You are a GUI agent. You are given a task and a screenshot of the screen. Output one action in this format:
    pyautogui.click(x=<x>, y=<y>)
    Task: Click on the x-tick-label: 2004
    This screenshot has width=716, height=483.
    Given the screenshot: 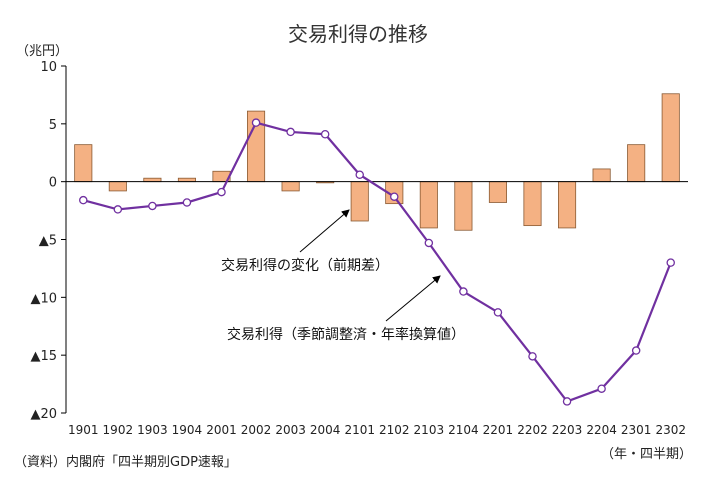 What is the action you would take?
    pyautogui.click(x=325, y=430)
    